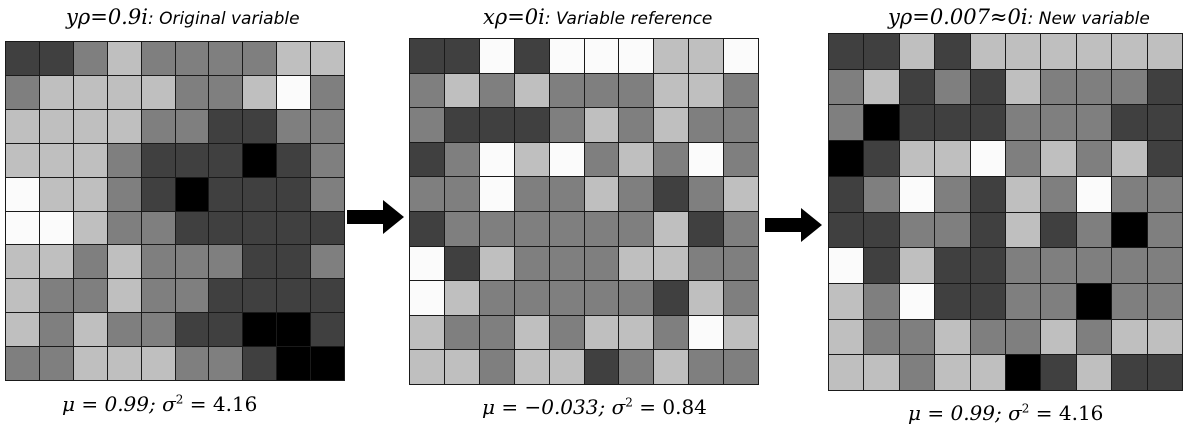 The height and width of the screenshot is (431, 1183). I want to click on panel-3-stats-value: = 4.16, so click(1066, 413).